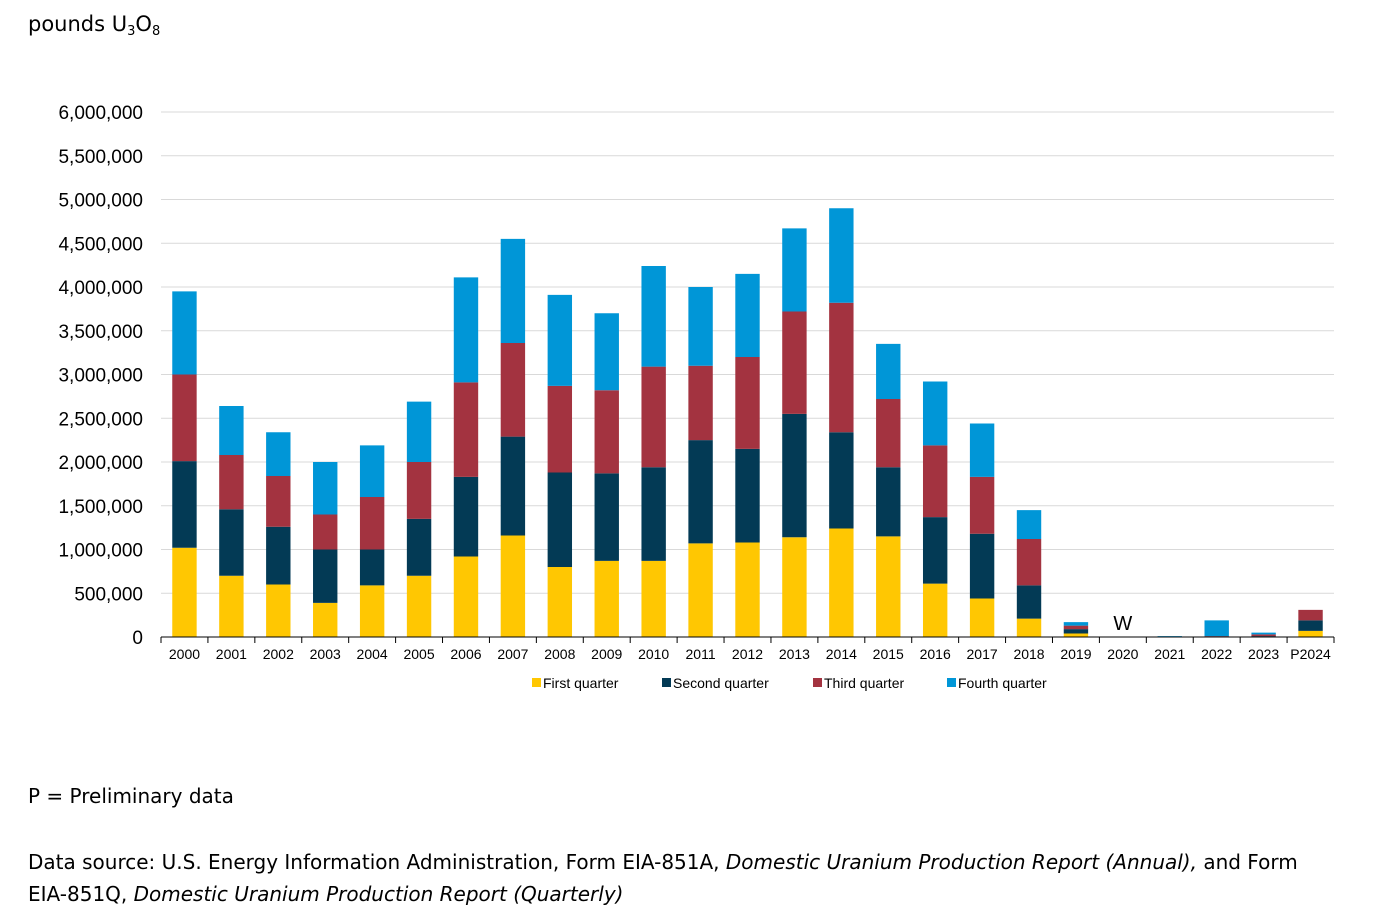 This screenshot has height=911, width=1377. Describe the element at coordinates (1122, 654) in the screenshot. I see `x-tick-label: 2020` at that location.